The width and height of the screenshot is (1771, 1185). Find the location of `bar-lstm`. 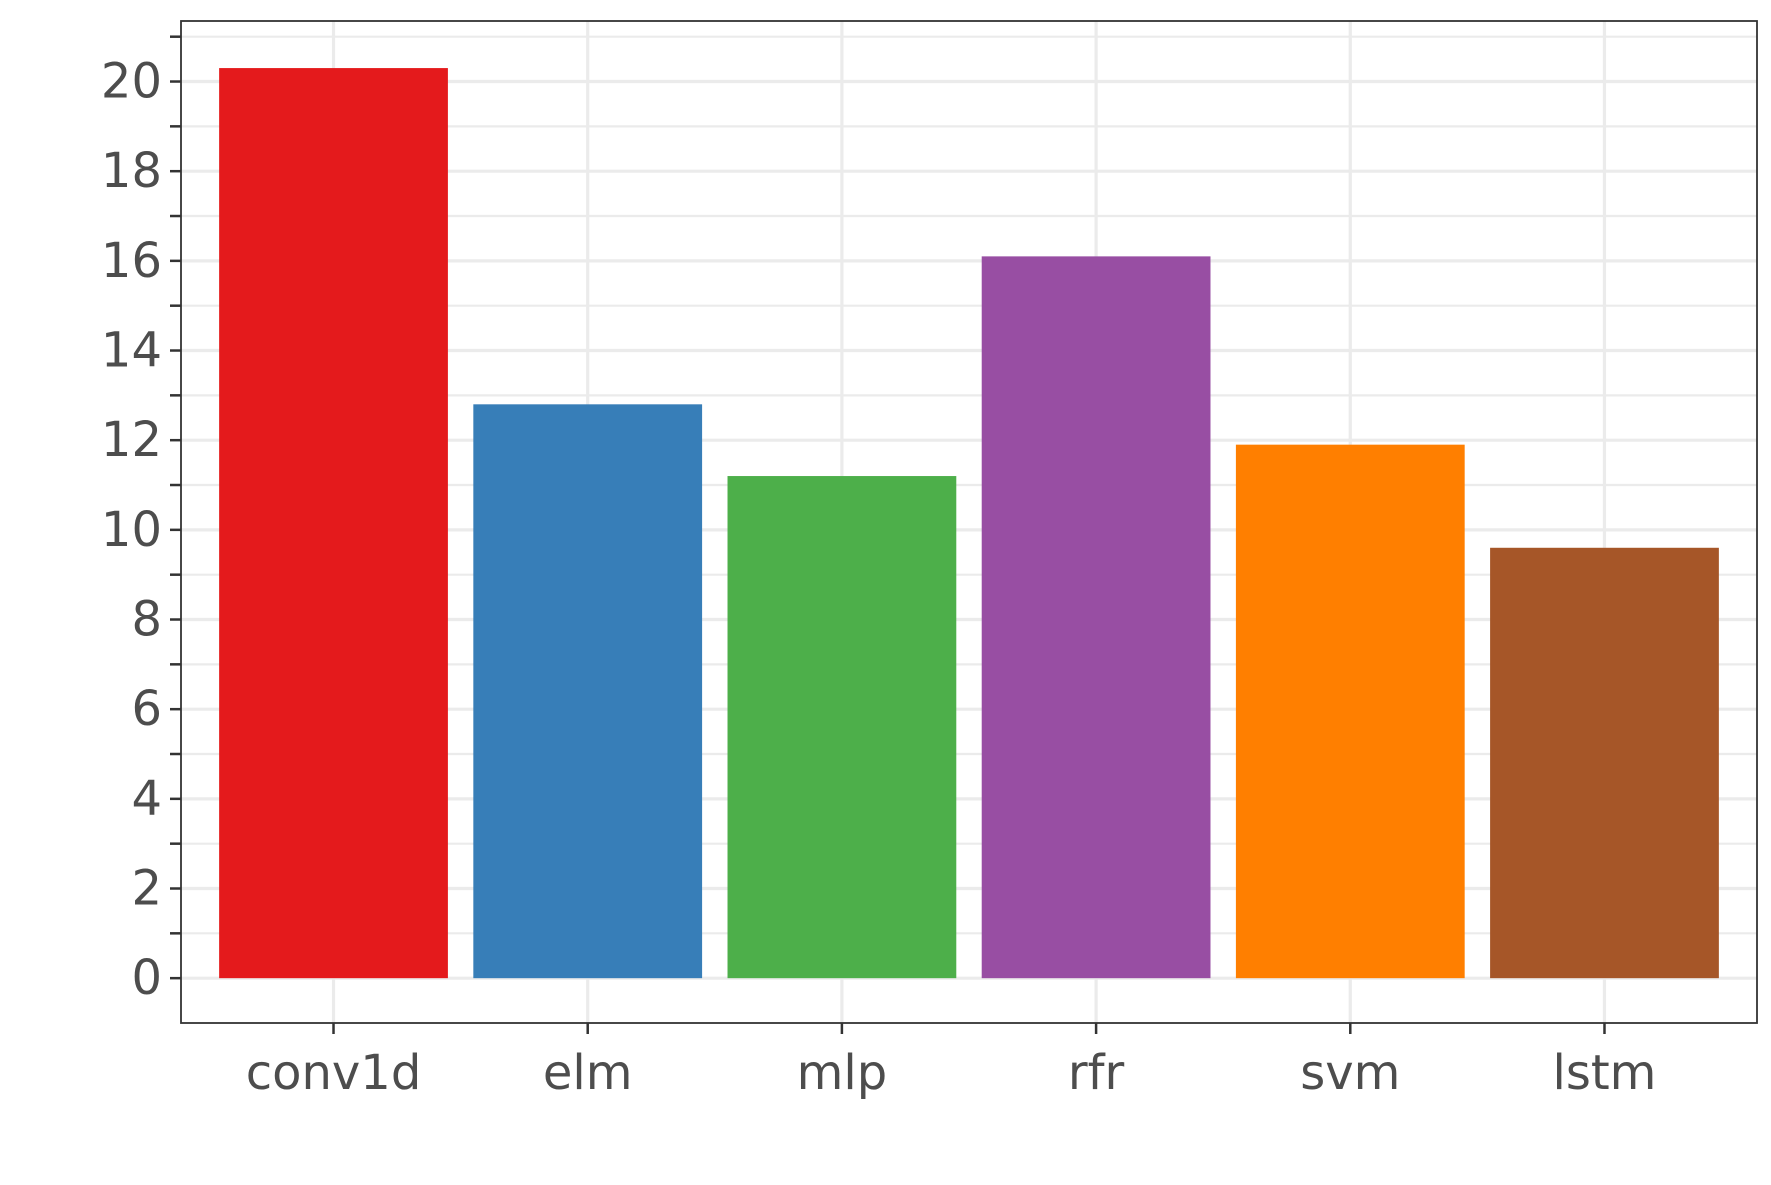

bar-lstm is located at coordinates (1604, 763).